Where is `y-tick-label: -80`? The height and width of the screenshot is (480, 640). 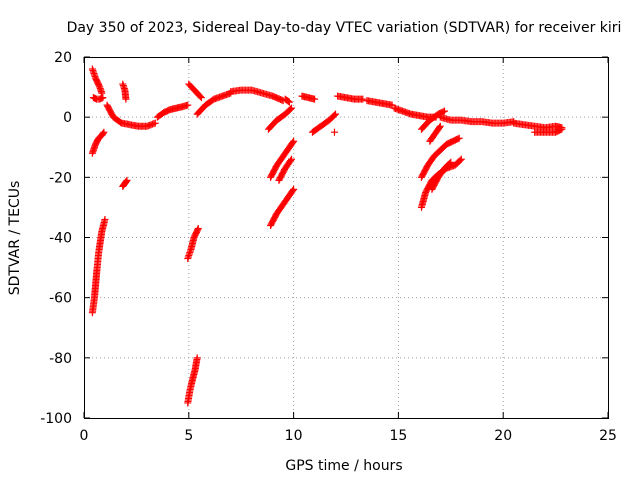 y-tick-label: -80 is located at coordinates (60, 359).